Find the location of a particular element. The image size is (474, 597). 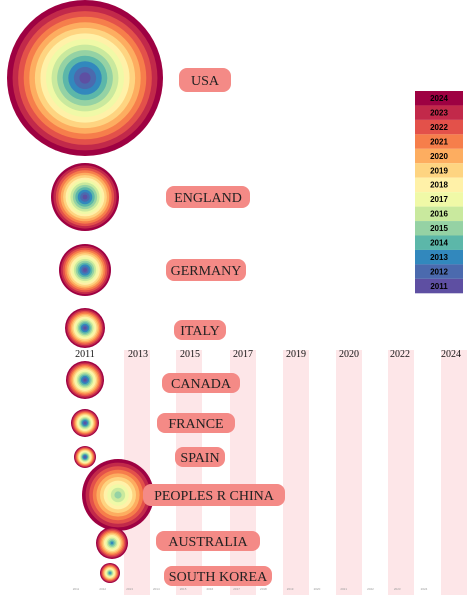

label-canada: CANADA is located at coordinates (201, 383).